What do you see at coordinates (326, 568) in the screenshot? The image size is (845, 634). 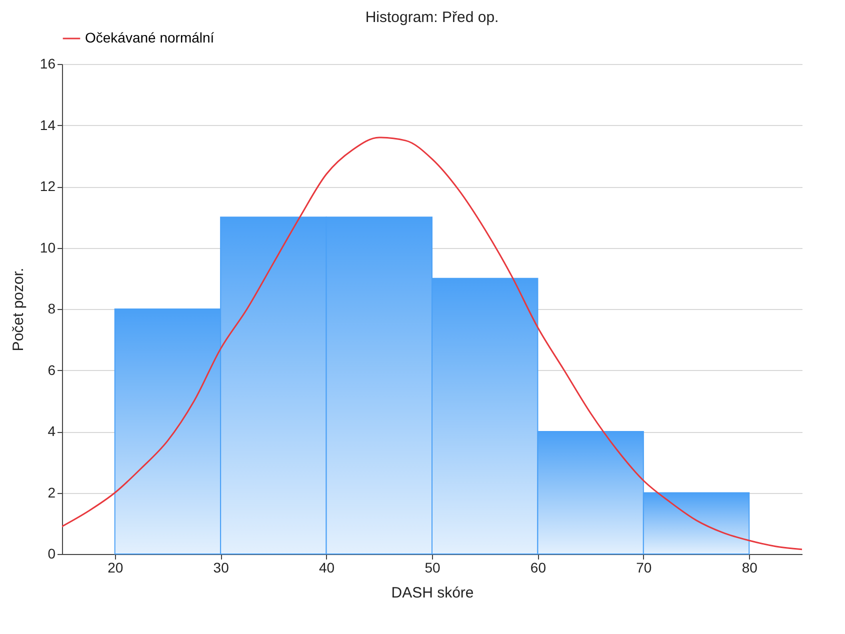 I see `x-tick-label: 40` at bounding box center [326, 568].